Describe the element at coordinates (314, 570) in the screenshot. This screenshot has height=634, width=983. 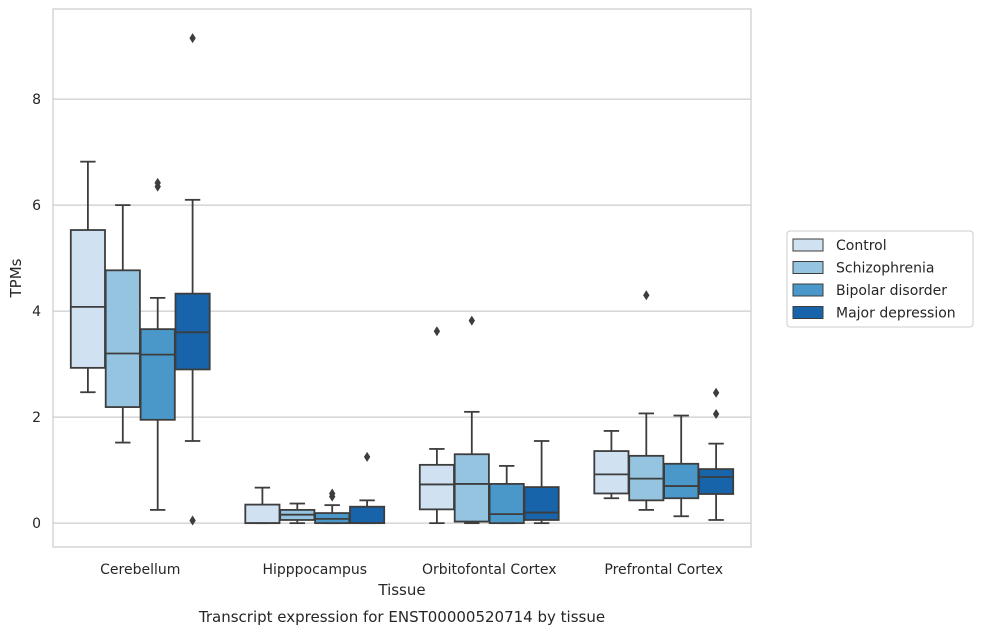
I see `x-tick-label: Hipppocampus` at that location.